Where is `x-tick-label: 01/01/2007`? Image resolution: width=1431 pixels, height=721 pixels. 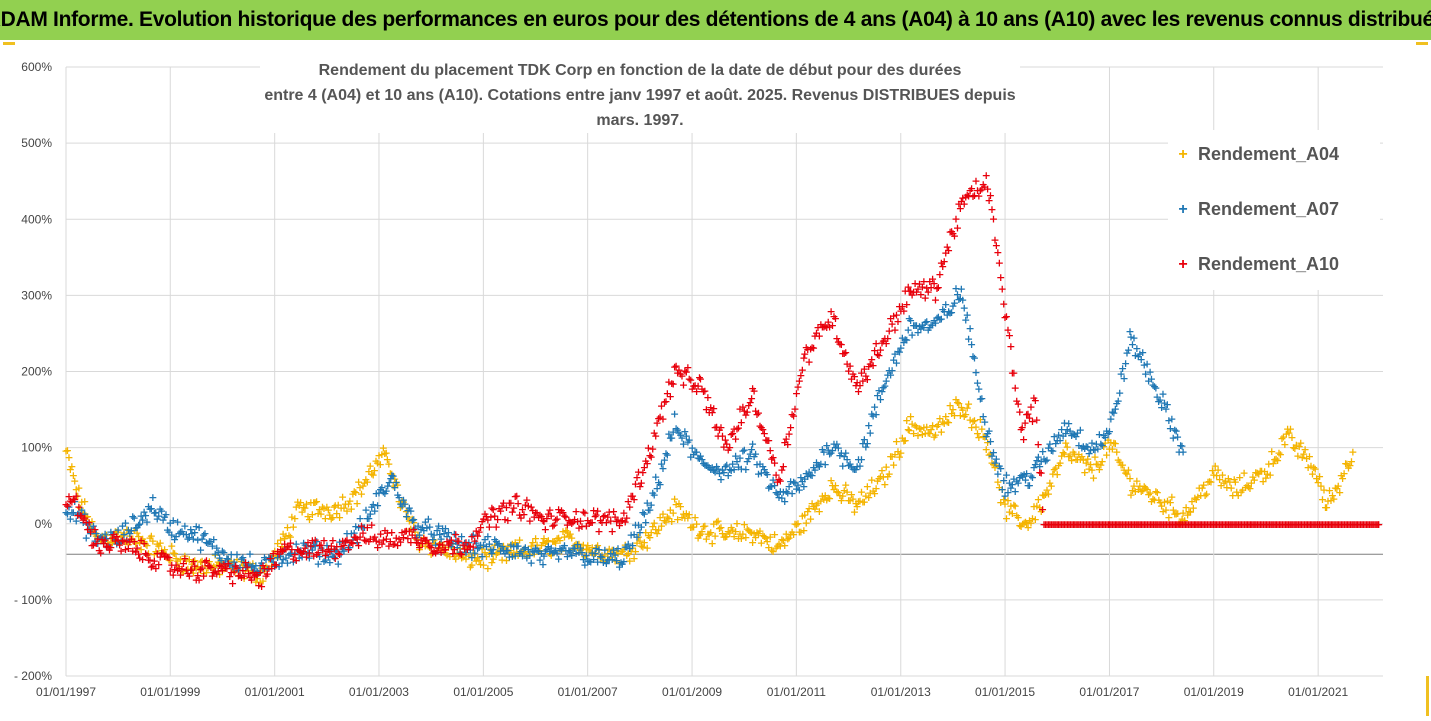 x-tick-label: 01/01/2007 is located at coordinates (588, 692).